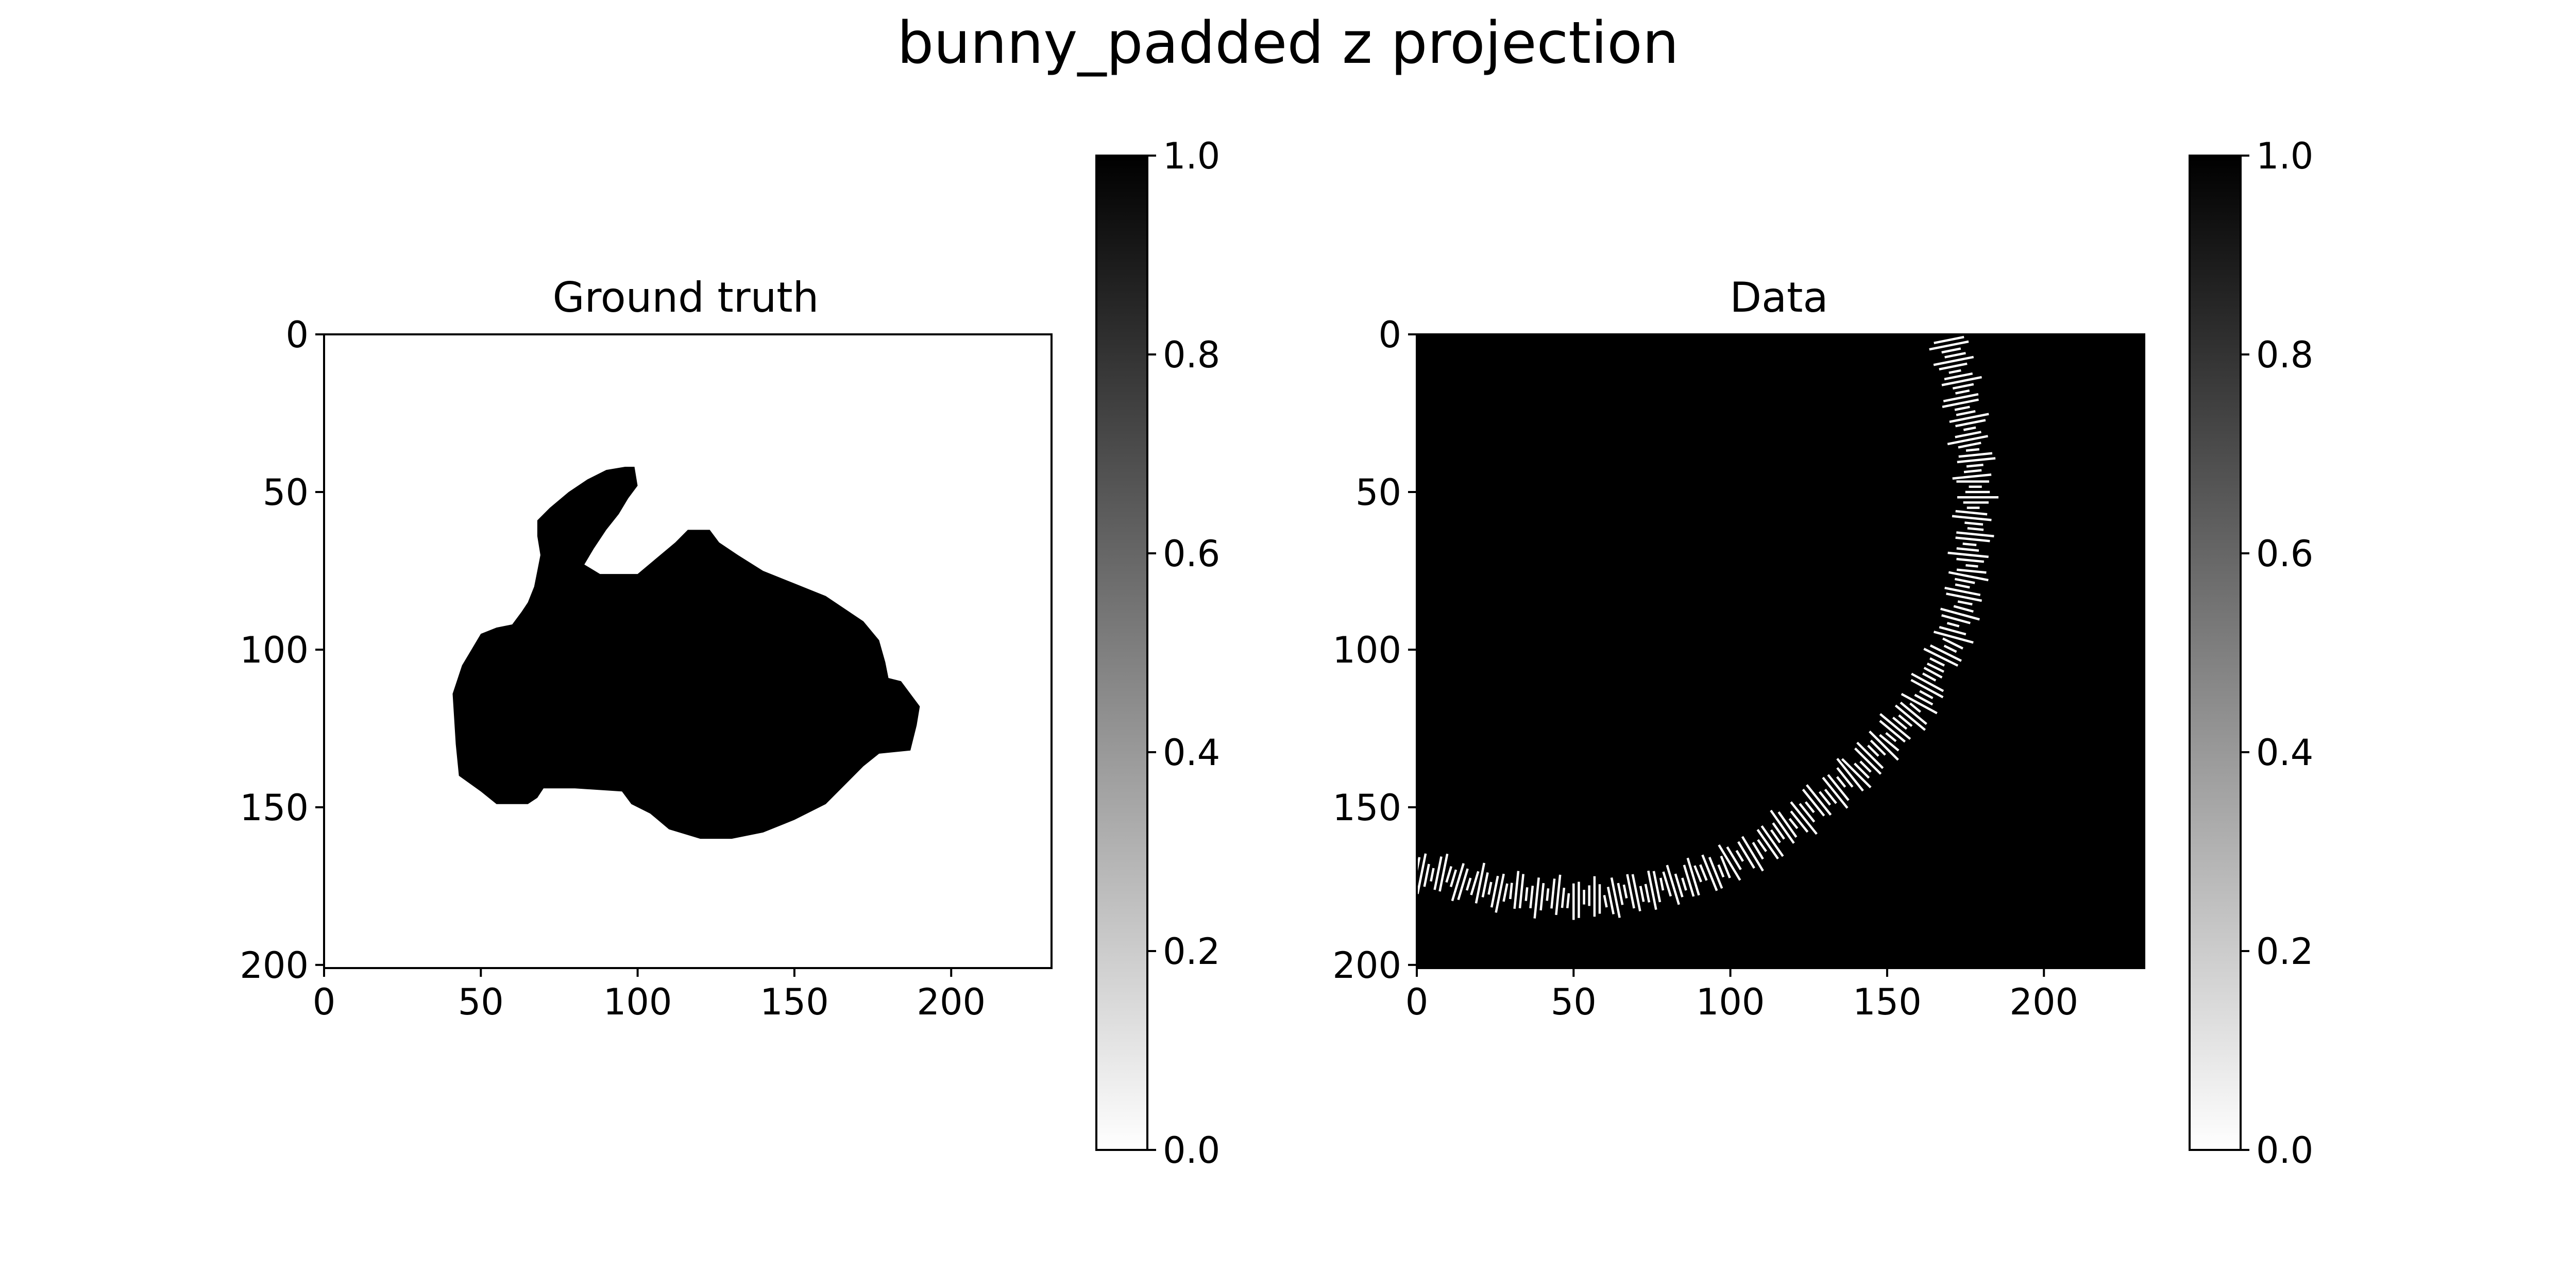 This screenshot has height=1288, width=2576. Describe the element at coordinates (1707, 627) in the screenshot. I see `arc-band` at that location.